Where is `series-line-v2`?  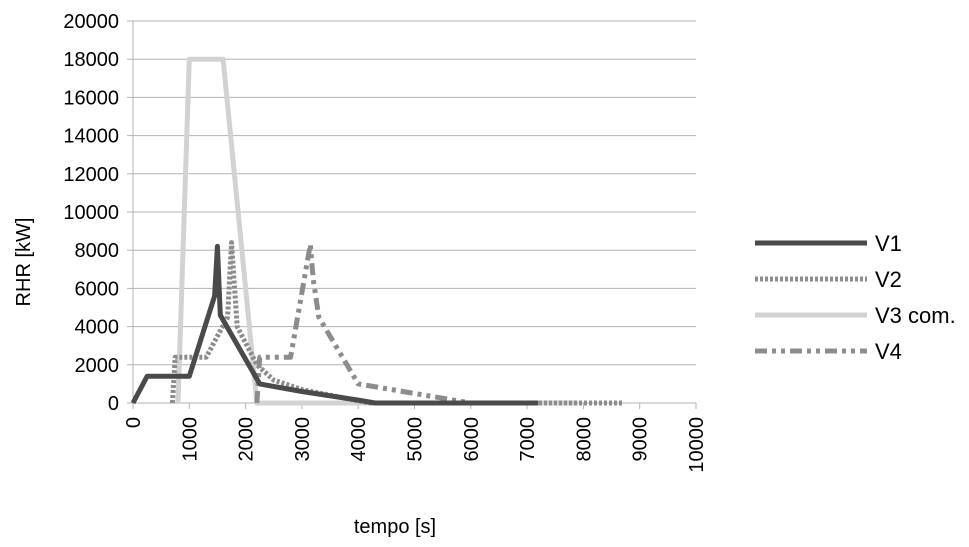
series-line-v2 is located at coordinates (396, 323).